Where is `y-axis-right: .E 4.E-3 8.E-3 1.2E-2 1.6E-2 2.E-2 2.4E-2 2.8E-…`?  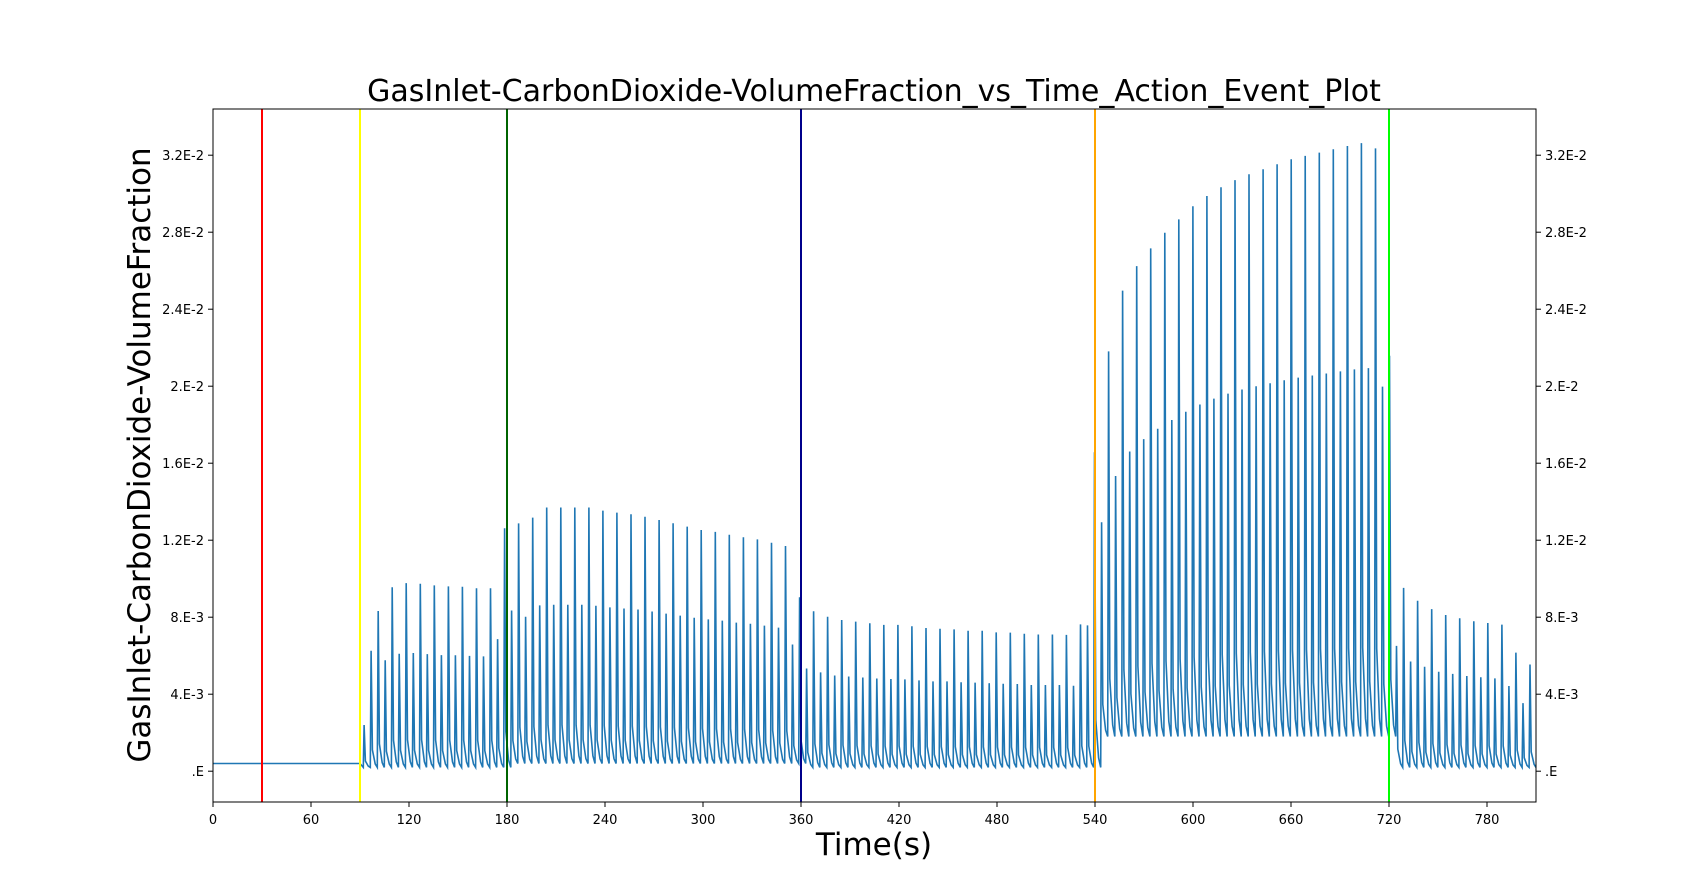
y-axis-right: .E 4.E-3 8.E-3 1.2E-2 1.6E-2 2.E-2 2.4E-2 2.8E-… is located at coordinates (1561, 464).